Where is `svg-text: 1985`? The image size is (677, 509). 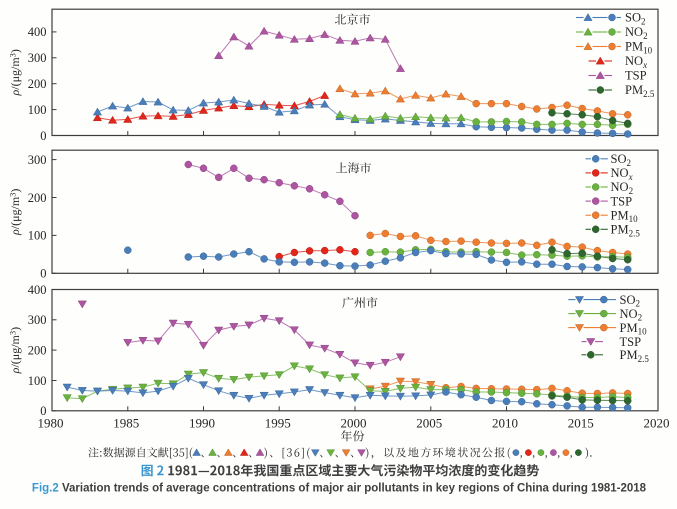 svg-text: 1985 is located at coordinates (126, 423).